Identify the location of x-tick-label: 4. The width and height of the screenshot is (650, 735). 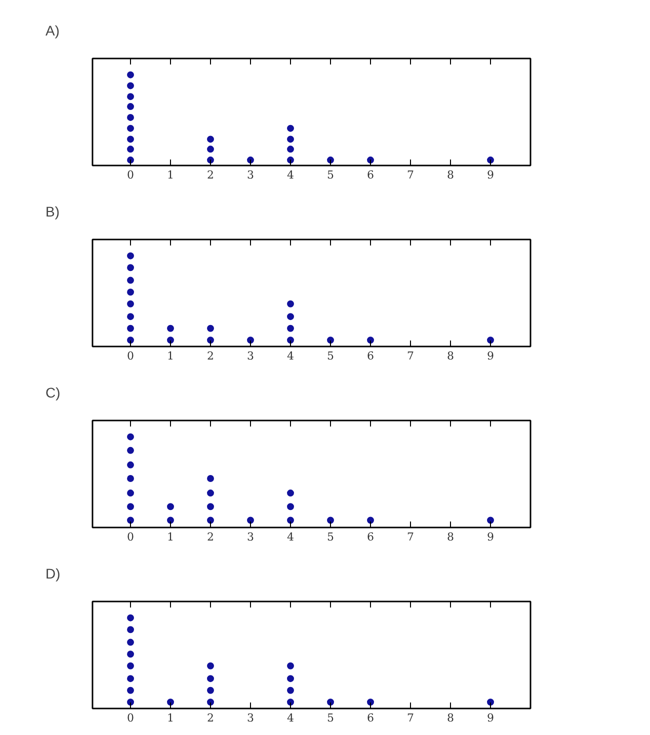
(290, 718).